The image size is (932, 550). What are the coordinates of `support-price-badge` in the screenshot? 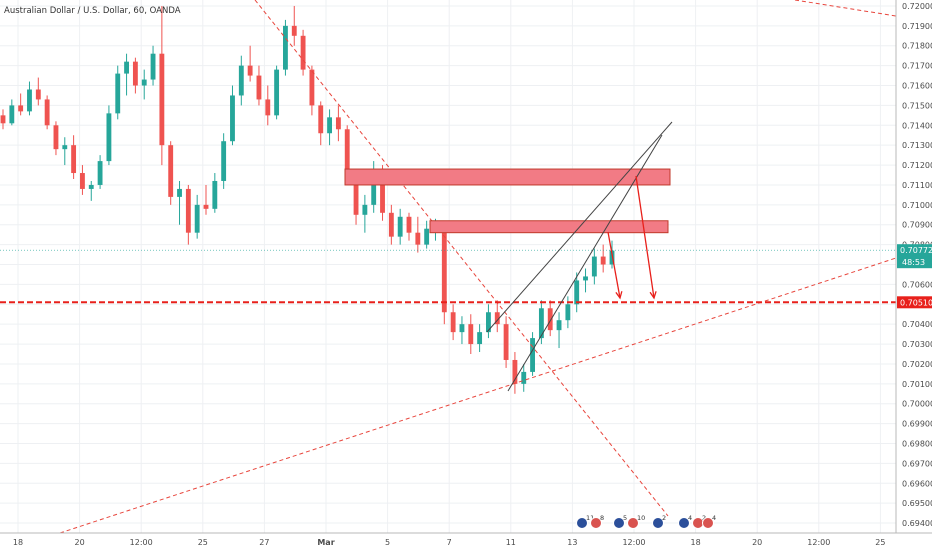 It's located at (914, 302).